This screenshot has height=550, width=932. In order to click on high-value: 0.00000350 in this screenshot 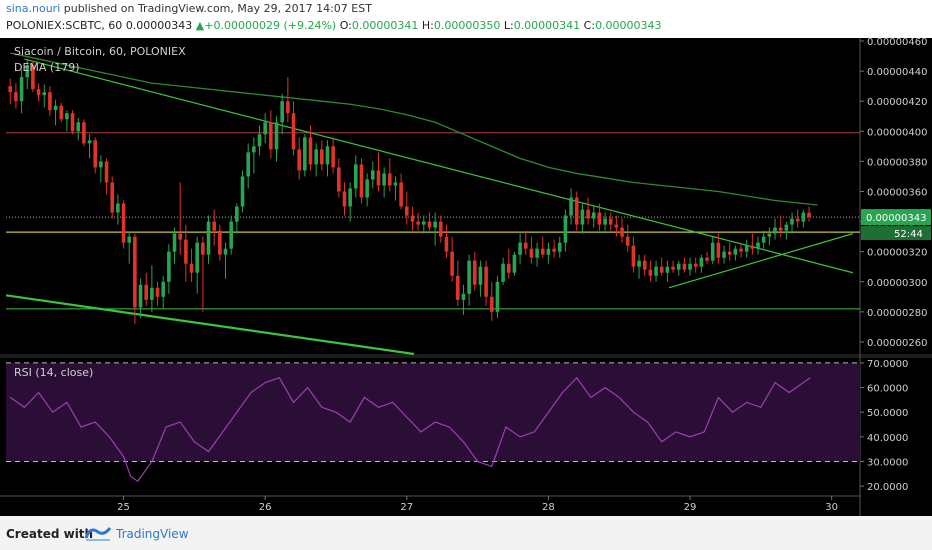, I will do `click(467, 25)`.